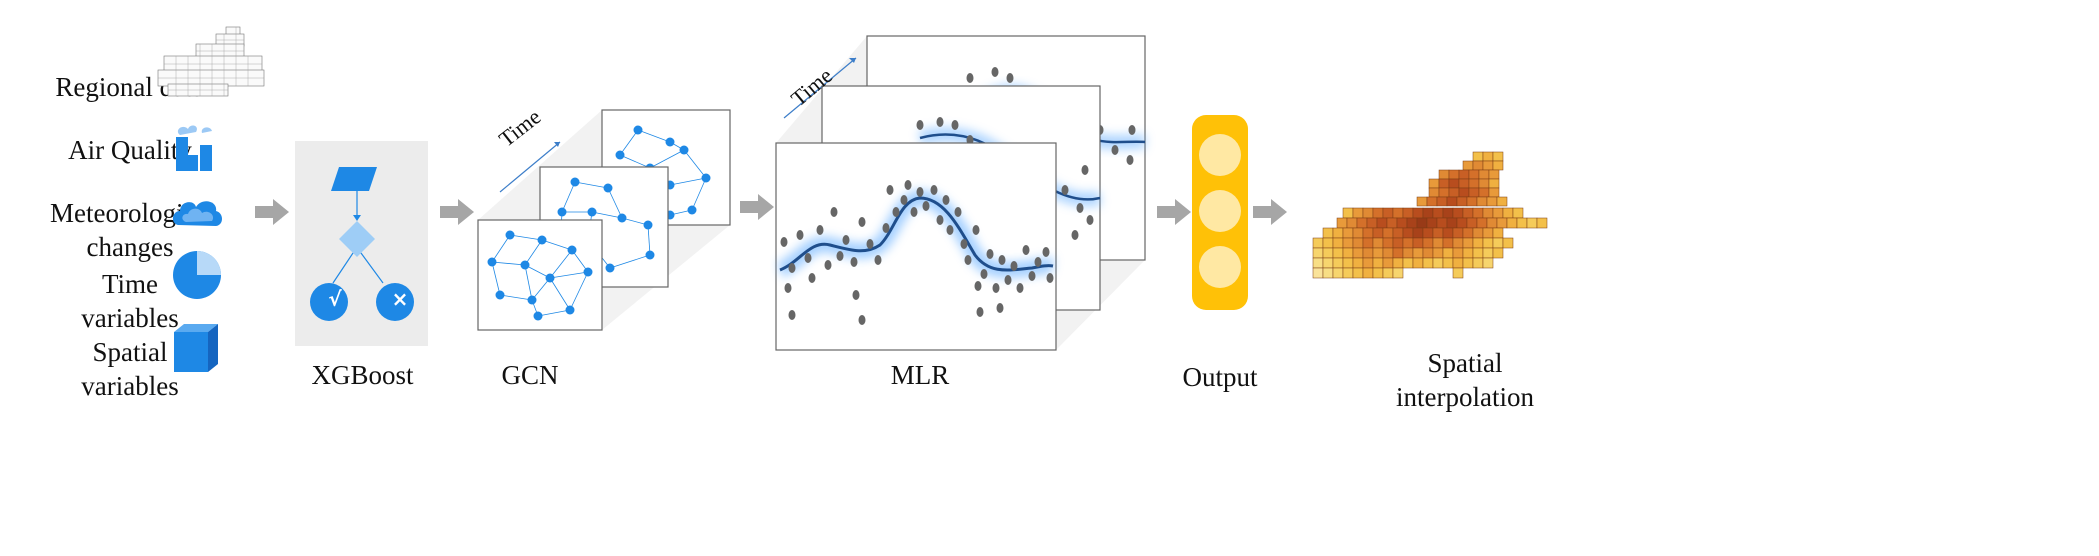 The width and height of the screenshot is (2099, 556). Describe the element at coordinates (362, 375) in the screenshot. I see `xgboost-label: XGBoost` at that location.